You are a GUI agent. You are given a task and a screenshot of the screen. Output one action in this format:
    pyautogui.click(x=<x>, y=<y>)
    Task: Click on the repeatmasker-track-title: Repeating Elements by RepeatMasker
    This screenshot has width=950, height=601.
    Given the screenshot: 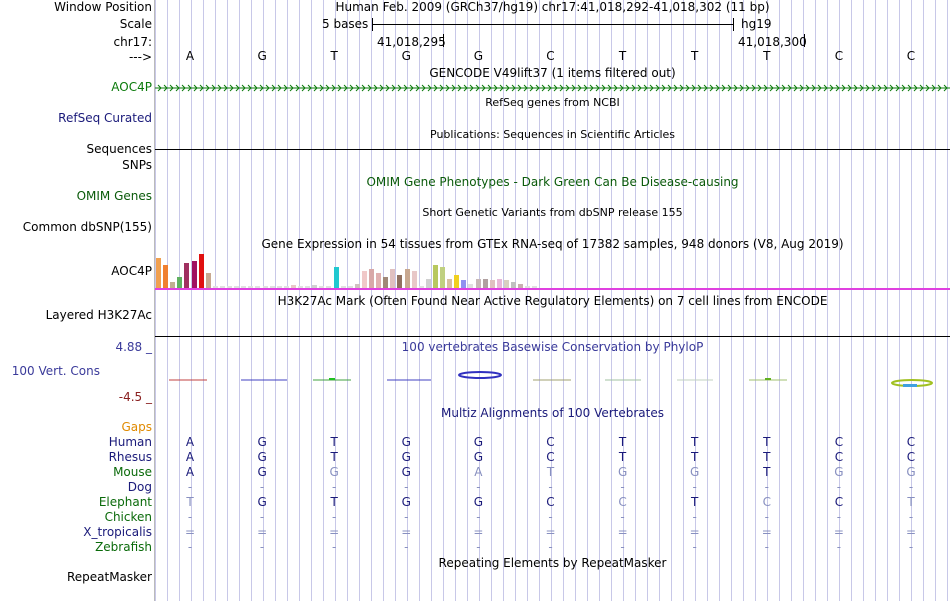 What is the action you would take?
    pyautogui.click(x=552, y=563)
    